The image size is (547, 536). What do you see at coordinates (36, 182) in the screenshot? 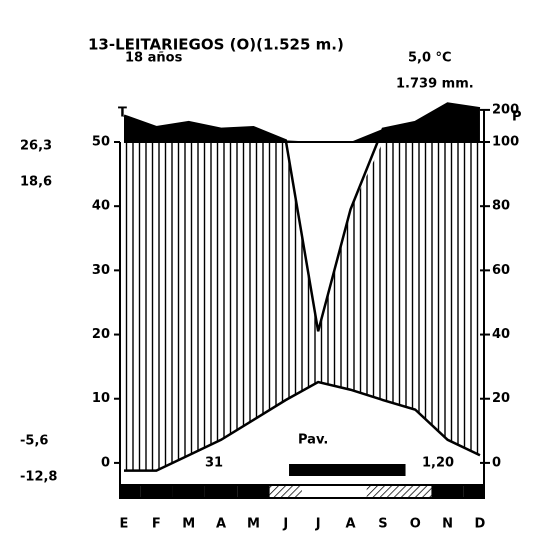
I see `side-value: 18,6` at bounding box center [36, 182].